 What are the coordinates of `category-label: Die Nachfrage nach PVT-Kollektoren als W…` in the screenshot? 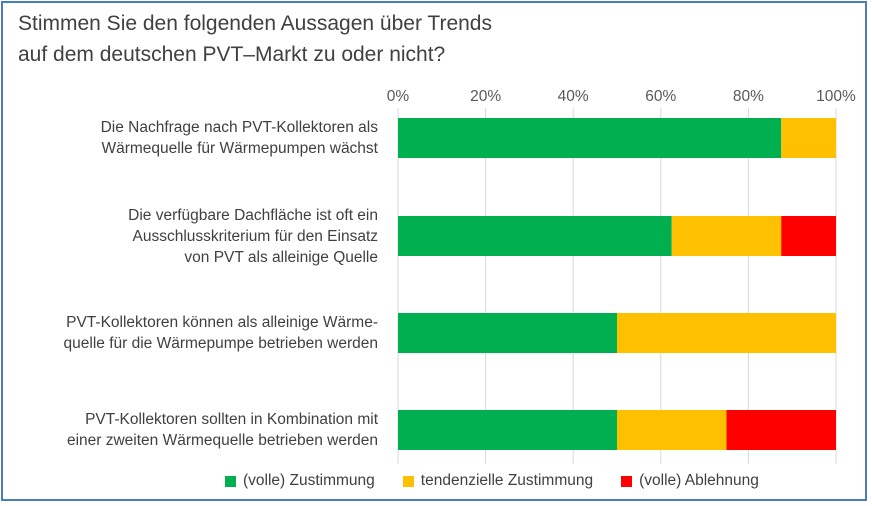 It's located at (239, 138).